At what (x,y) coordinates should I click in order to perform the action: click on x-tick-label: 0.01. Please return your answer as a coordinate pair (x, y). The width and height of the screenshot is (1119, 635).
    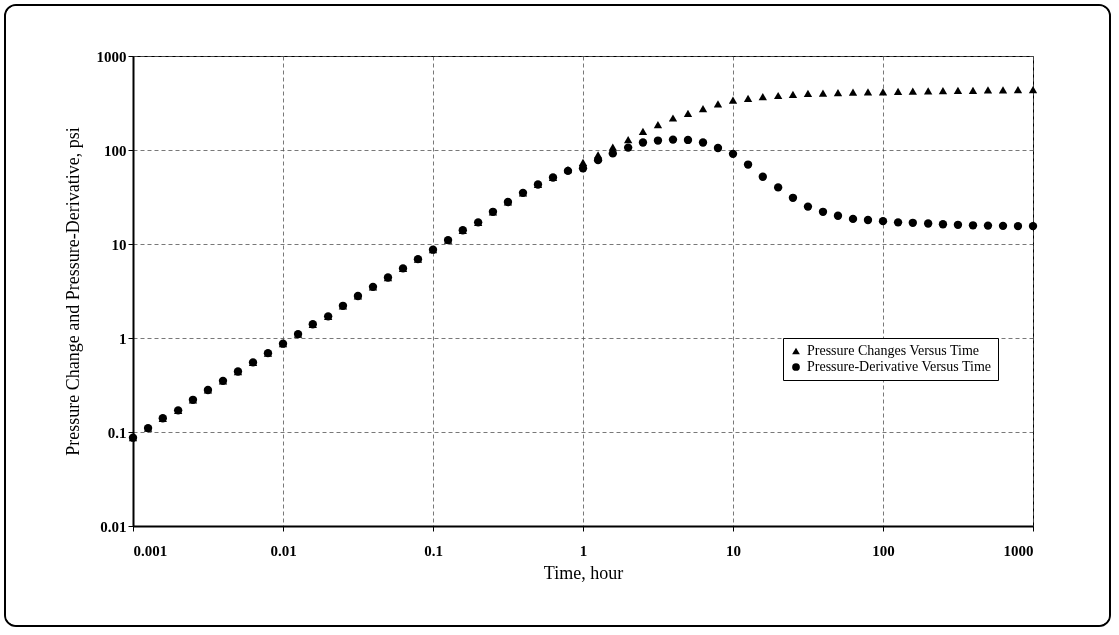
    Looking at the image, I should click on (283, 550).